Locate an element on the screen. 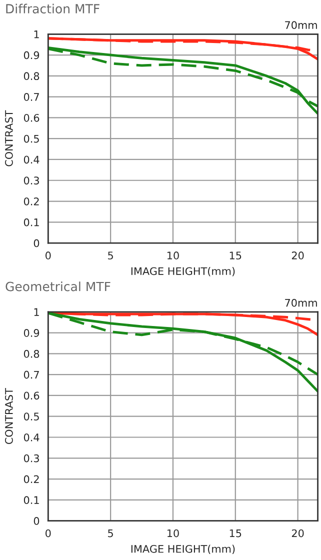 The width and height of the screenshot is (321, 560). chart-title: Diffraction MTF is located at coordinates (53, 9).